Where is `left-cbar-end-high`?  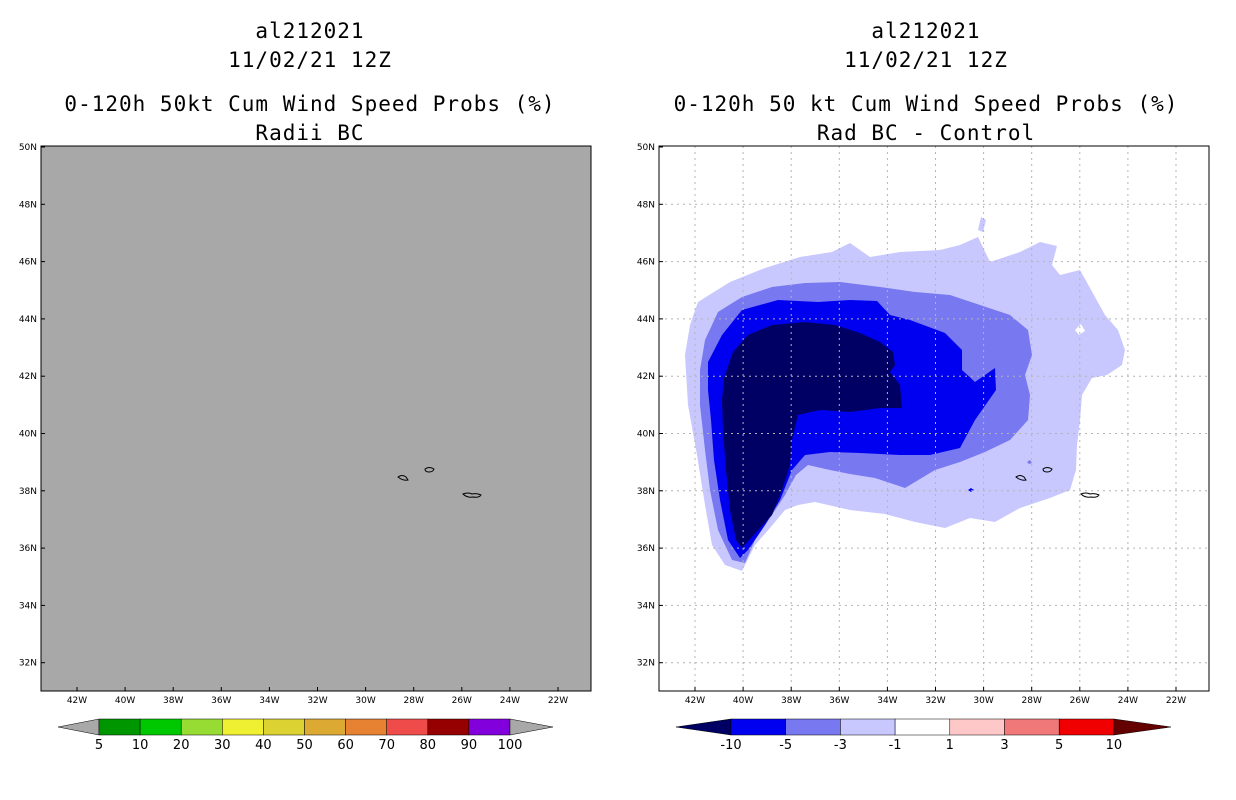
left-cbar-end-high is located at coordinates (531, 727).